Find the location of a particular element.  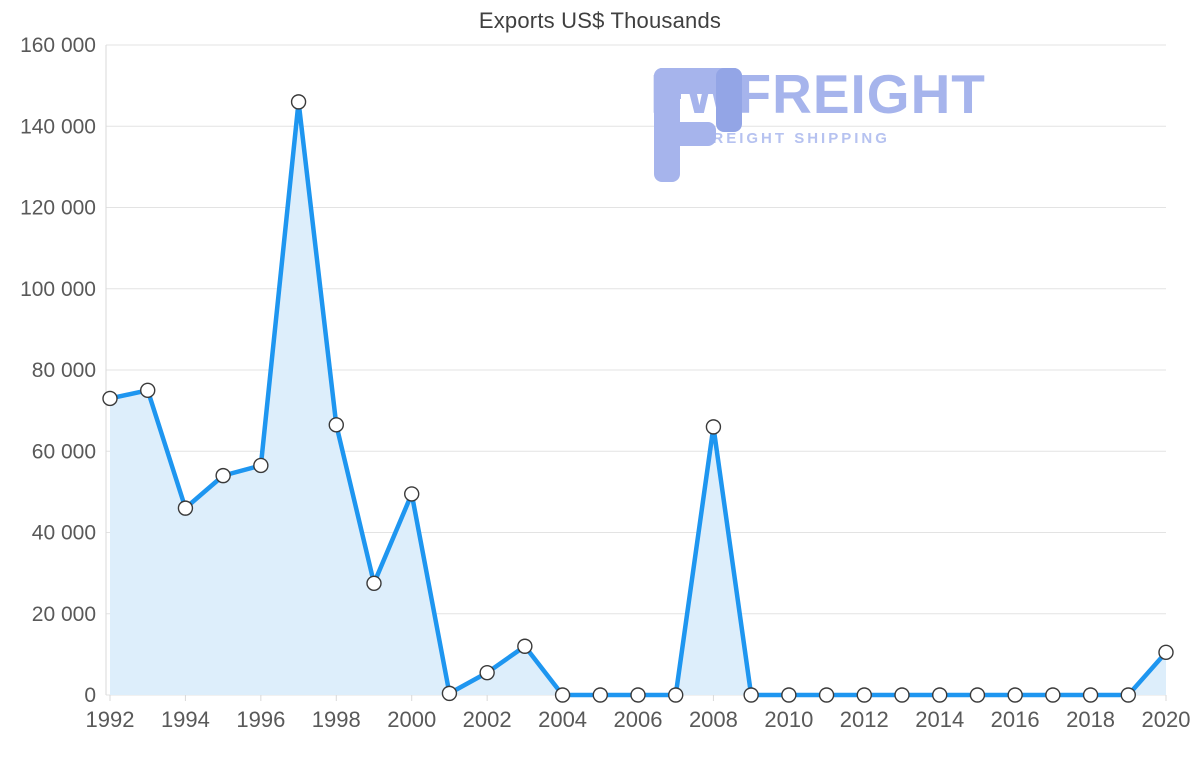

x-tick-label: 1992 is located at coordinates (110, 719).